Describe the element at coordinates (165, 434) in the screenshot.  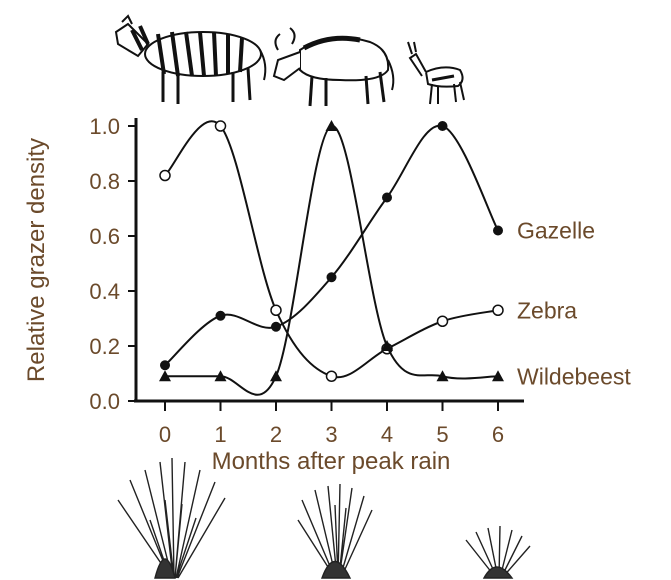
I see `x-tick-label: 0` at that location.